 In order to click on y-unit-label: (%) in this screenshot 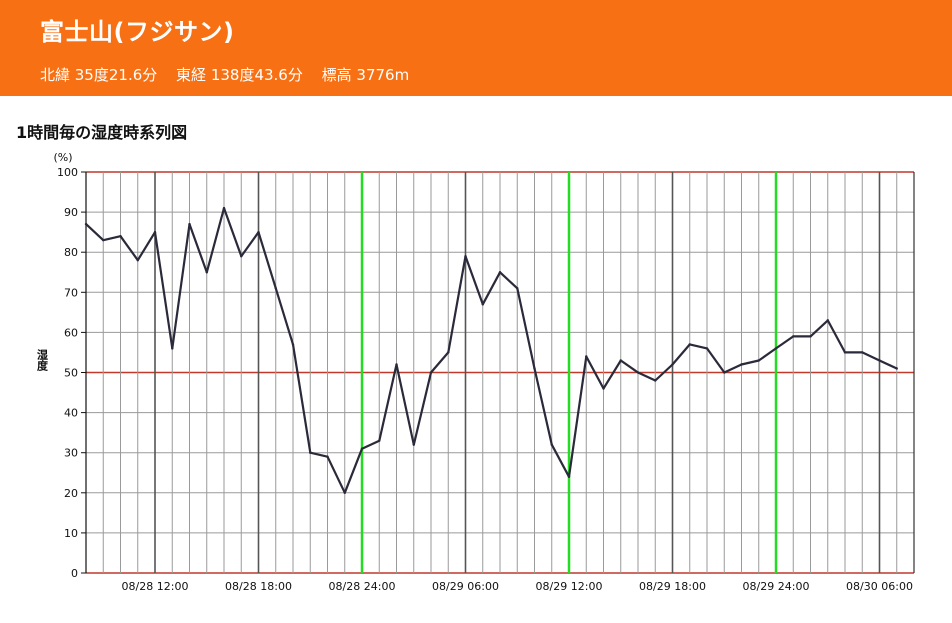, I will do `click(62, 157)`.